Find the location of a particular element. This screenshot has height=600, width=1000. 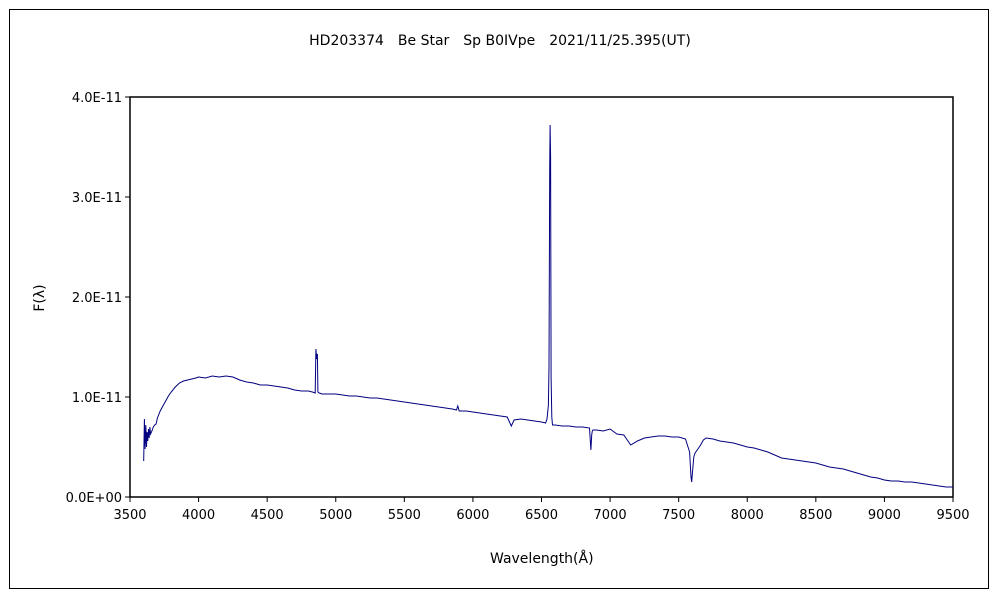

x-tick-label: 7500 is located at coordinates (678, 515).